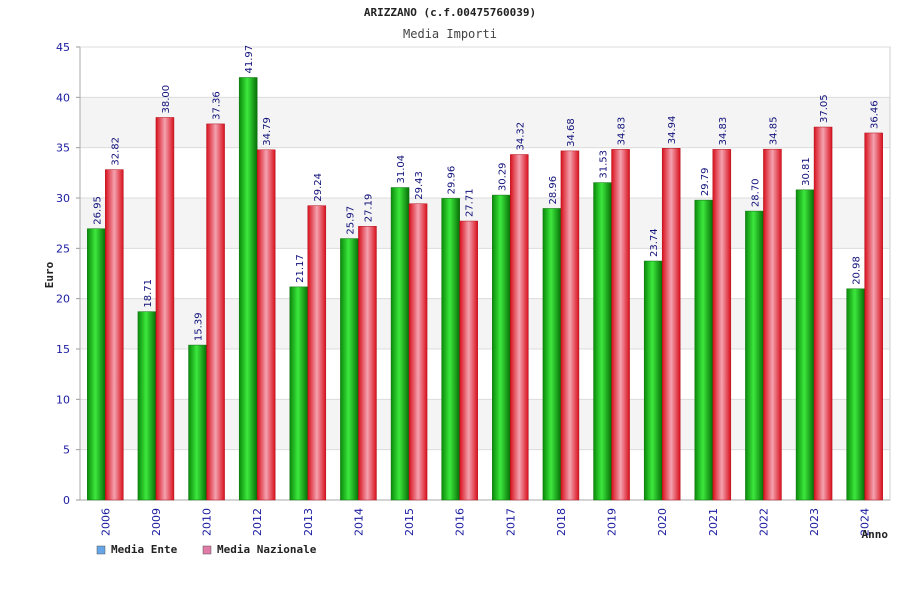 The width and height of the screenshot is (900, 600). I want to click on x-tick-label: 2023, so click(814, 522).